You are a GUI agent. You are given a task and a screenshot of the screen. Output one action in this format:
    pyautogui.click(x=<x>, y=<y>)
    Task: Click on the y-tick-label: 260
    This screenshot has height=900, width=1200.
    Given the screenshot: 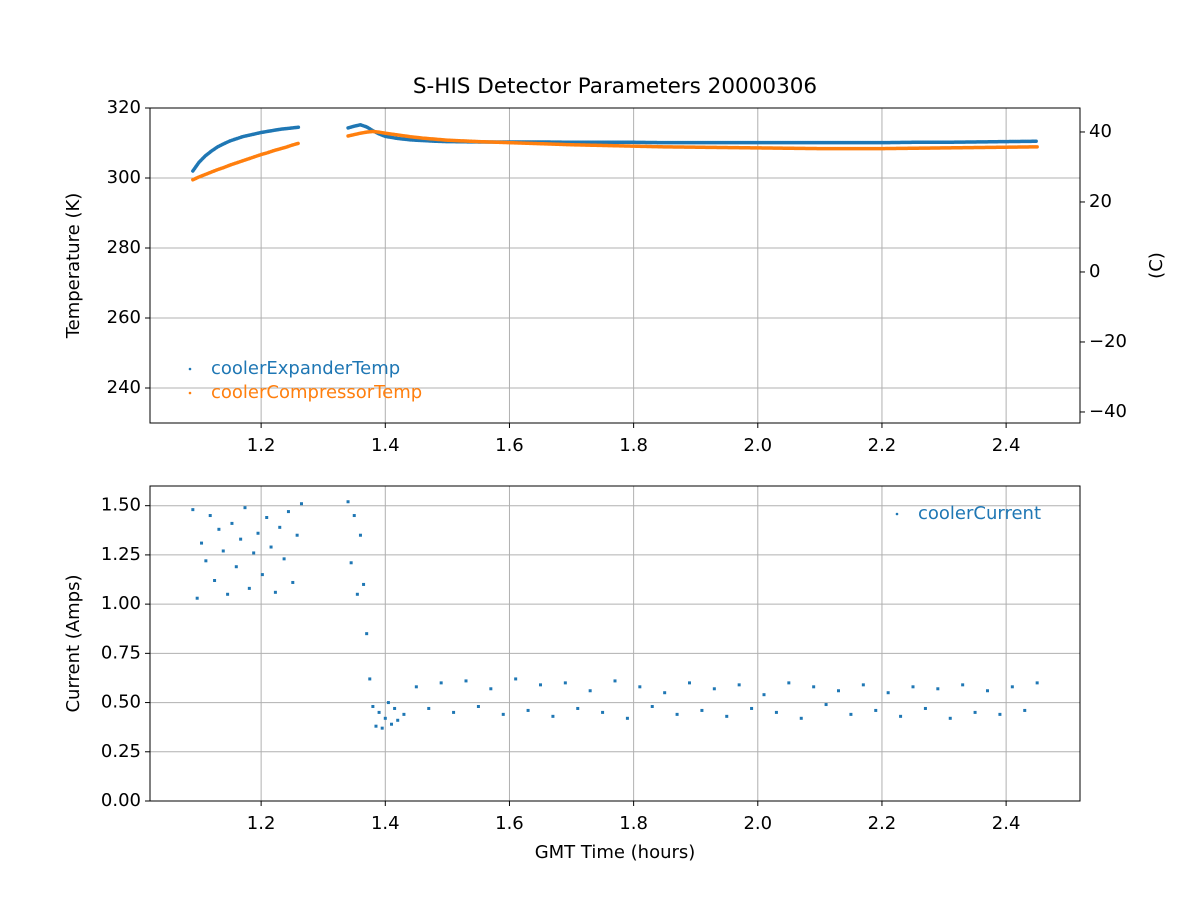 What is the action you would take?
    pyautogui.click(x=124, y=317)
    